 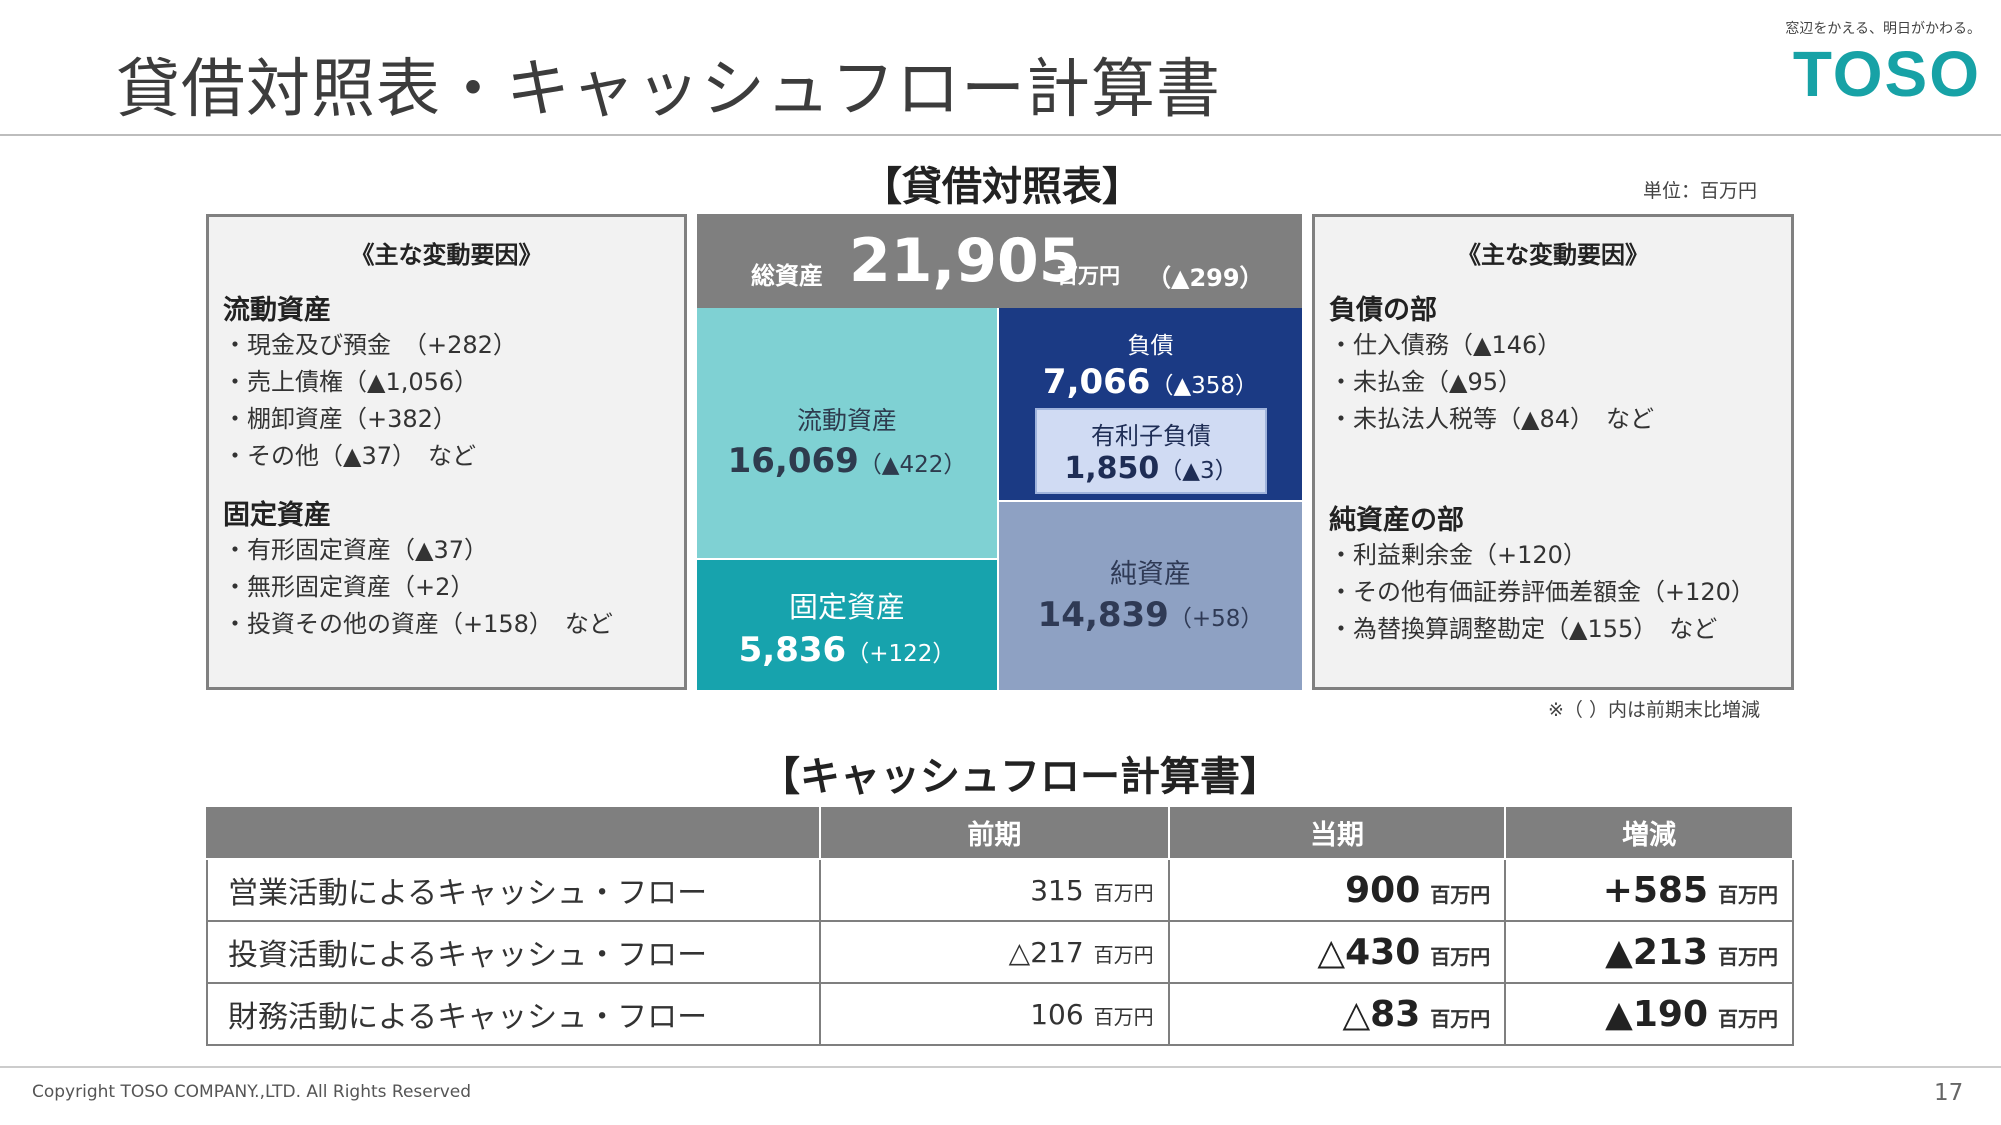 What do you see at coordinates (1204, 386) in the screenshot?
I see `liabilities-change: （▲358）` at bounding box center [1204, 386].